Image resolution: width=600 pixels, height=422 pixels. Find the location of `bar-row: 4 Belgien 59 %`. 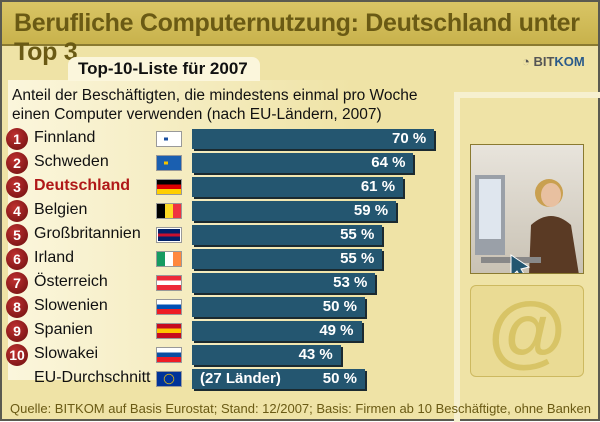

bar-row: 4 Belgien 59 % is located at coordinates (226, 211).